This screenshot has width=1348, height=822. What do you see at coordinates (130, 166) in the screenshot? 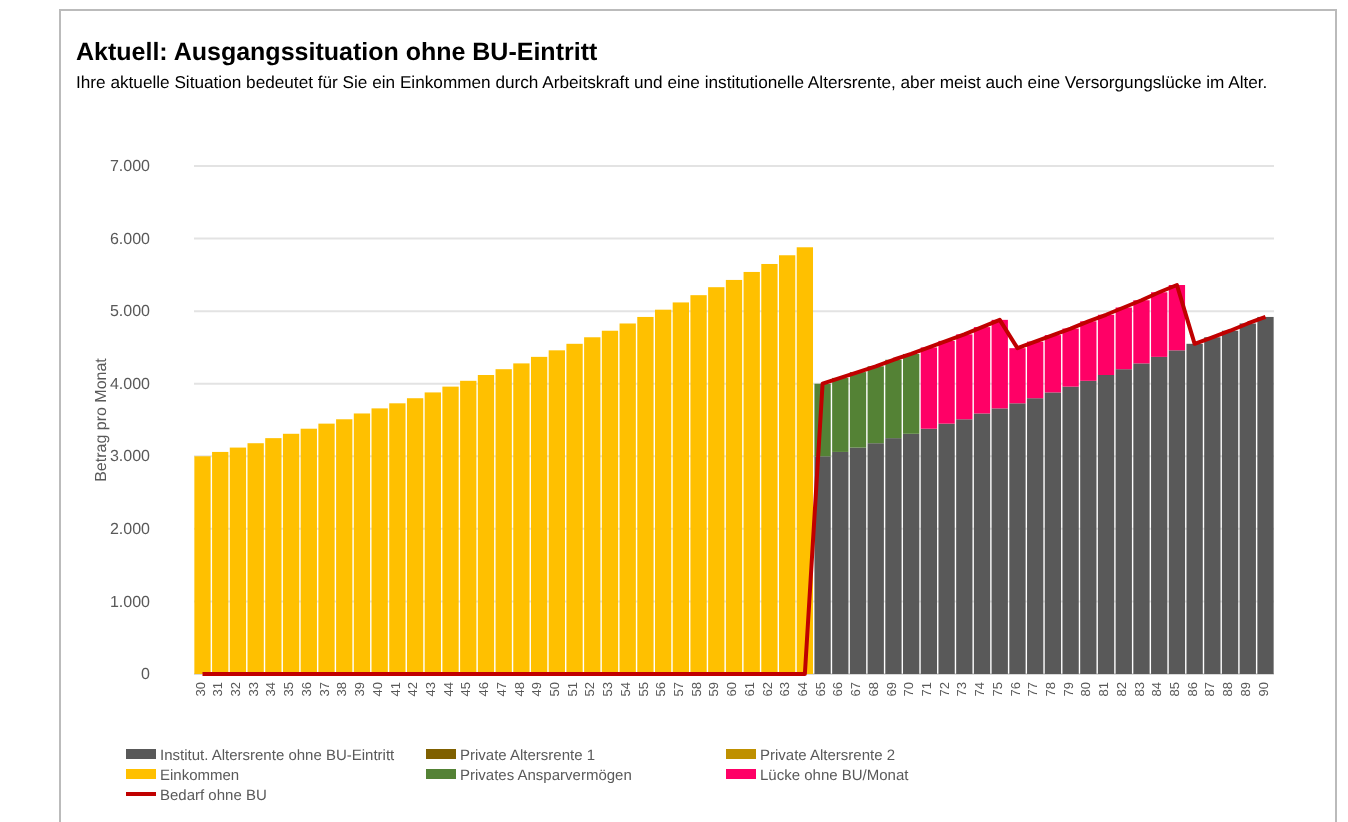
I see `y-tick-label: 7.000` at bounding box center [130, 166].